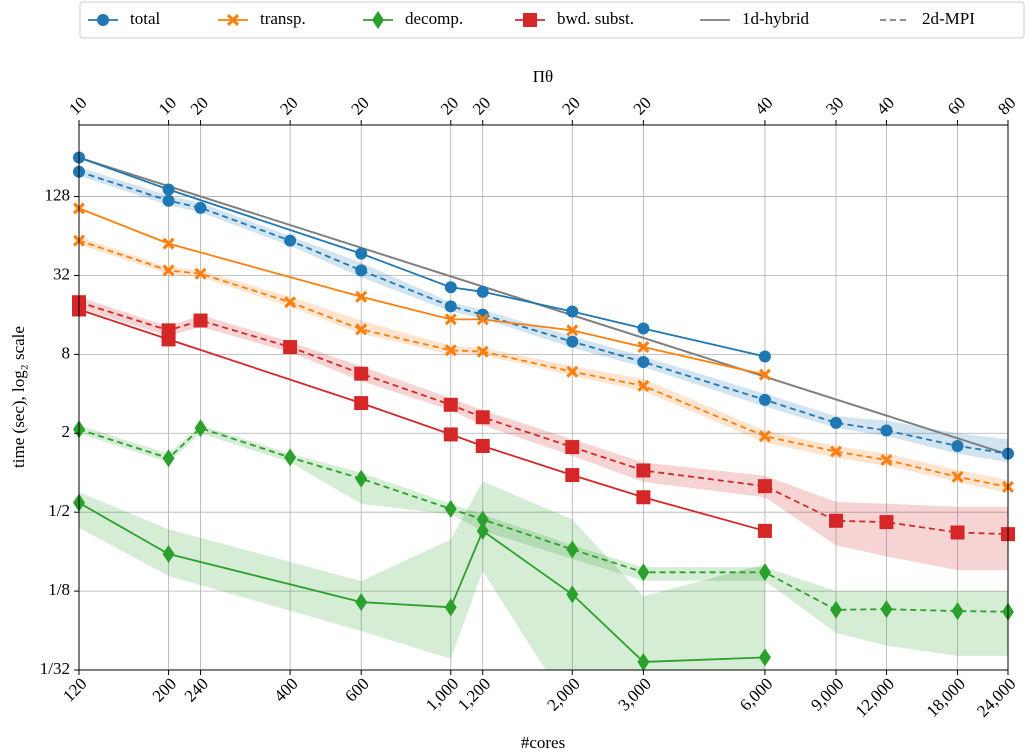 The image size is (1030, 755). I want to click on legend-label: decomp., so click(434, 18).